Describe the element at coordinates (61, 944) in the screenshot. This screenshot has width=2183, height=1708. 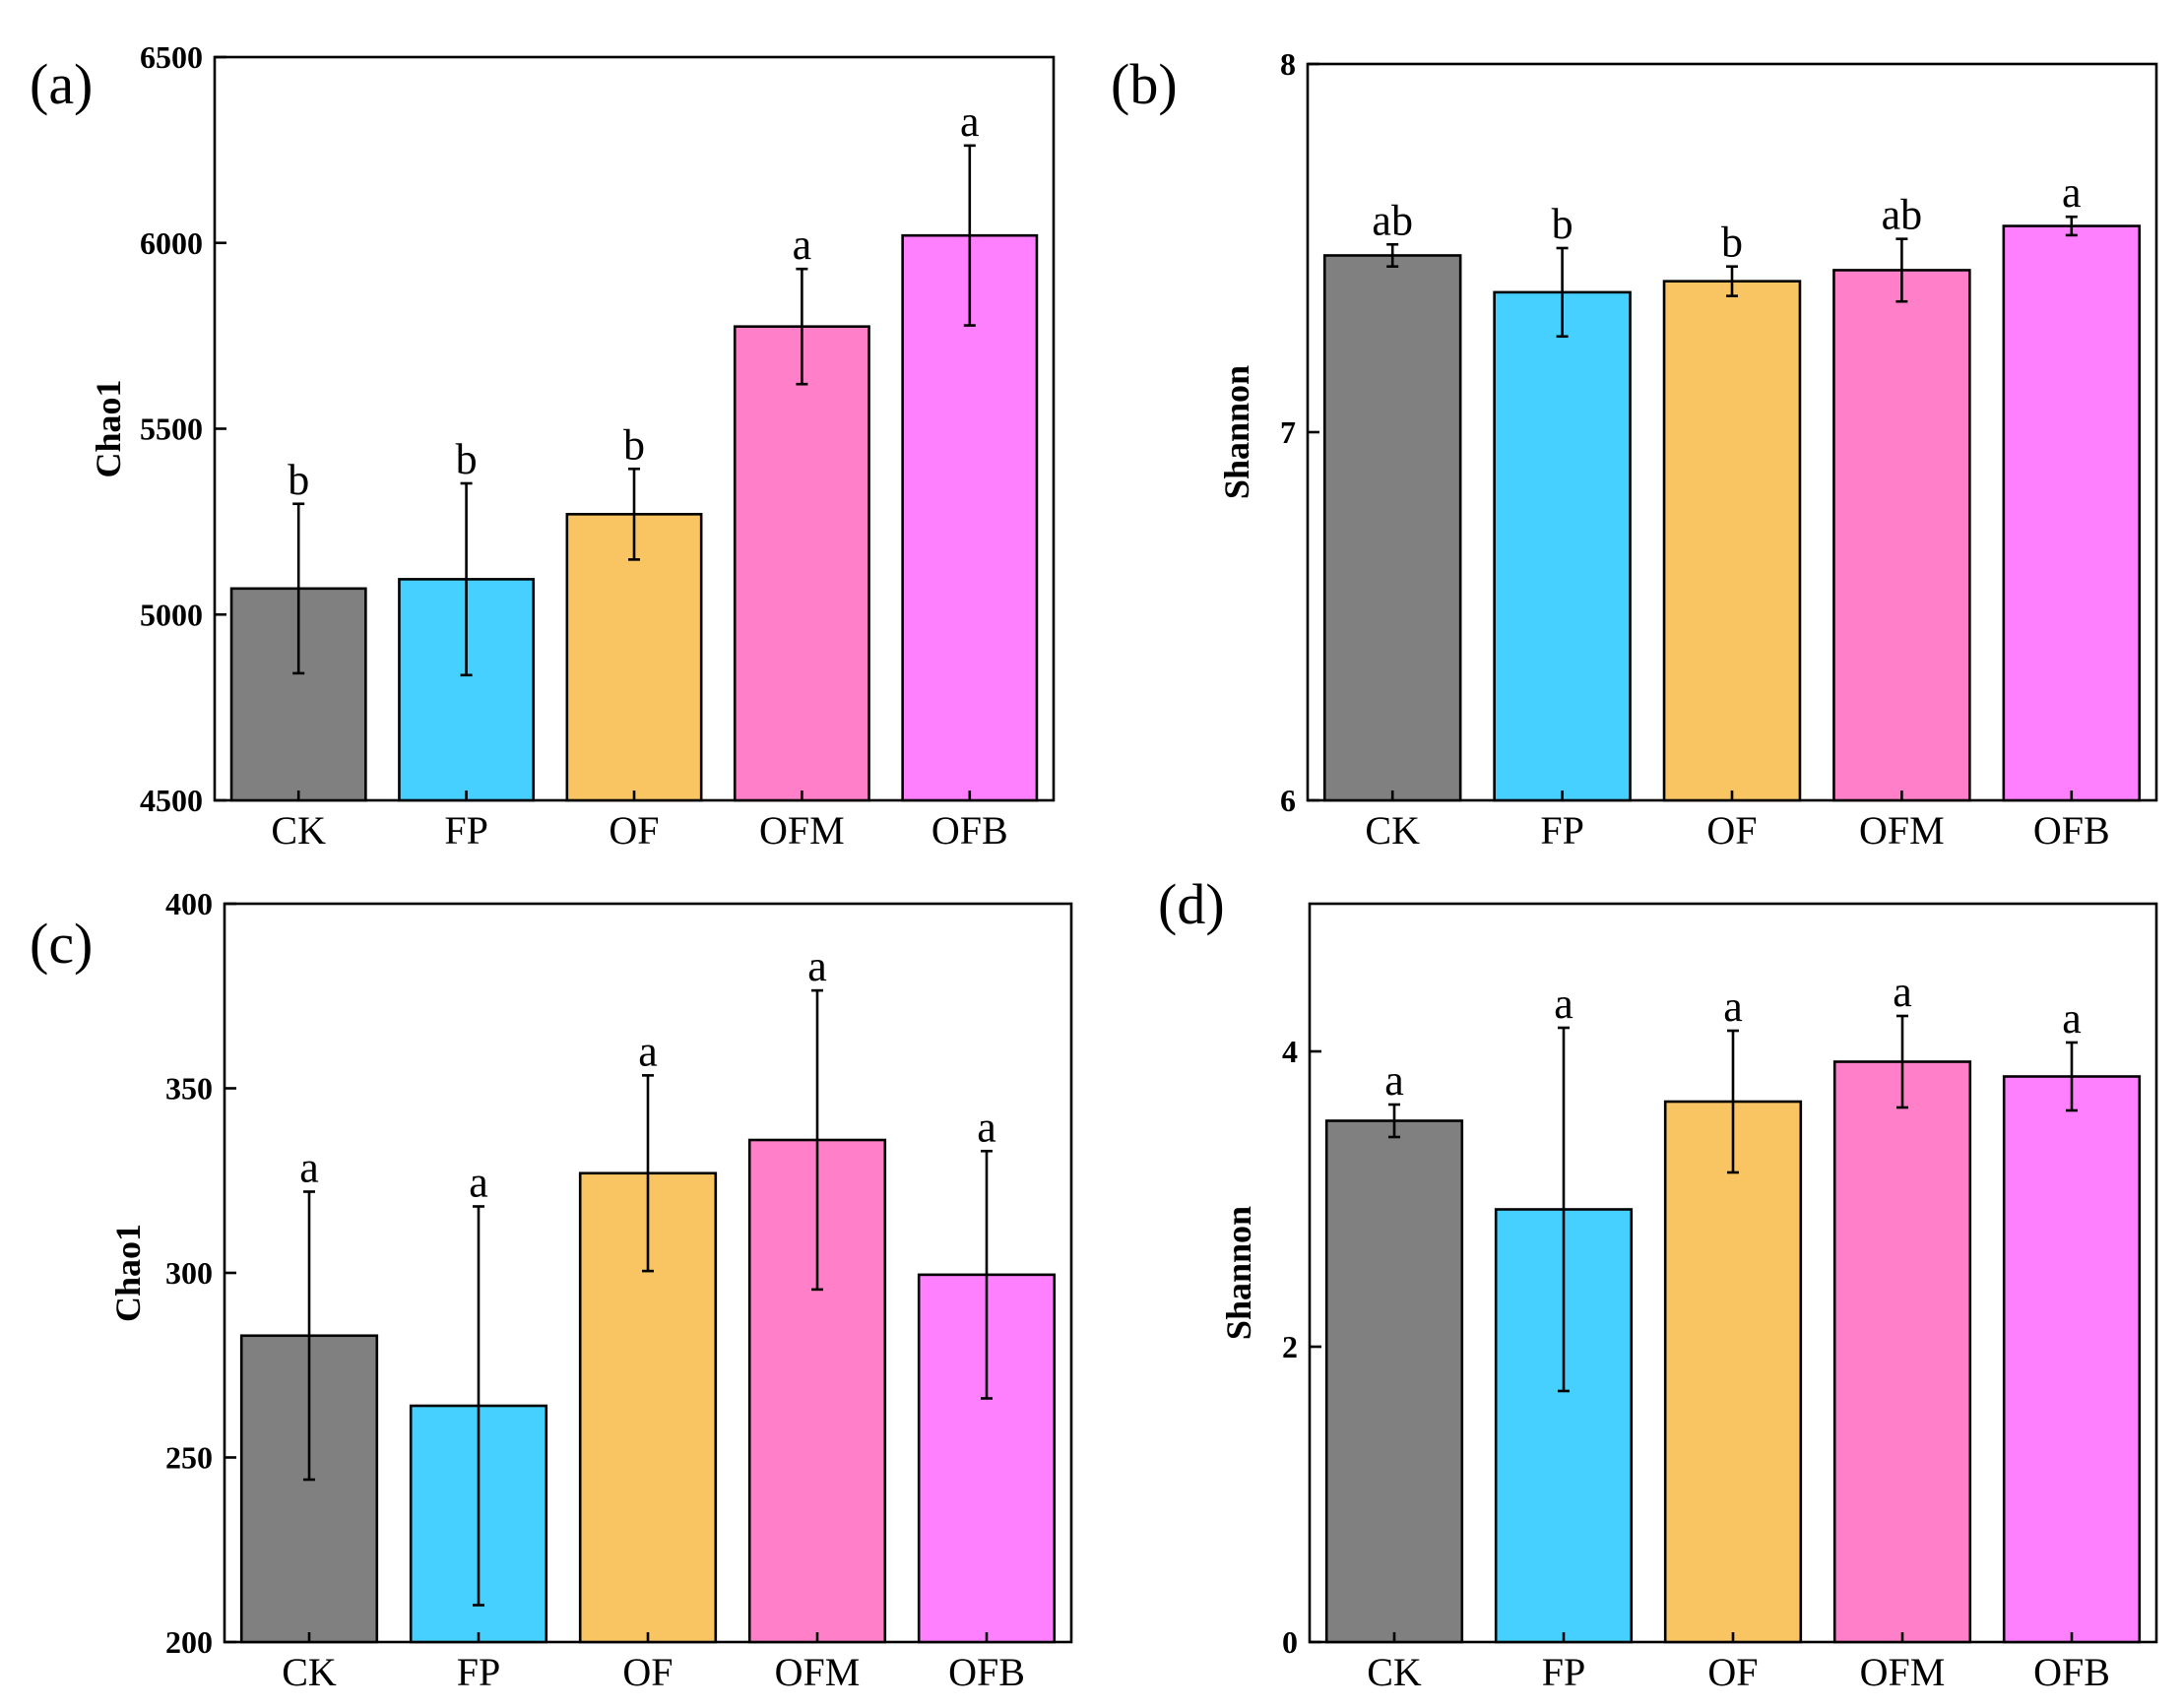
I see `panel-label-c: (c)` at that location.